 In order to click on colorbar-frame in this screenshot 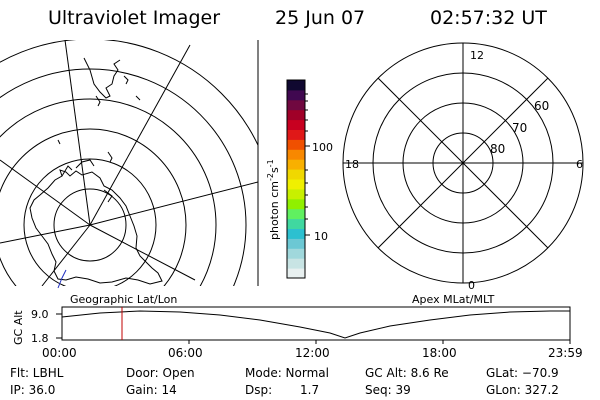, I will do `click(296, 179)`.